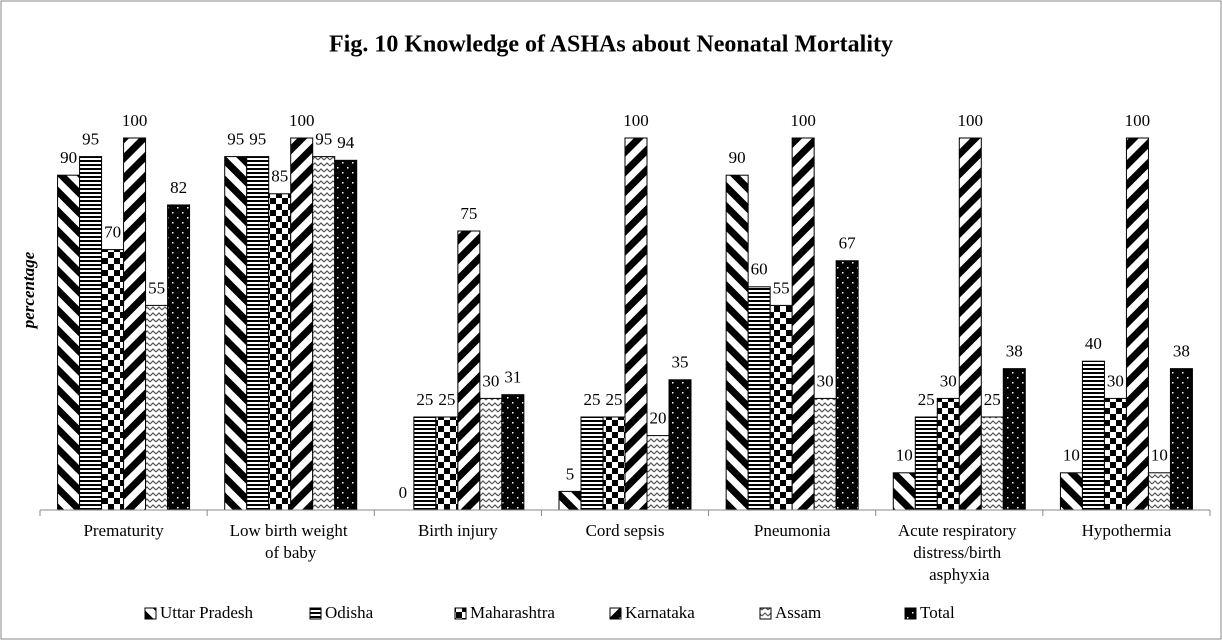 This screenshot has height=640, width=1222. I want to click on data-label: 82, so click(178, 187).